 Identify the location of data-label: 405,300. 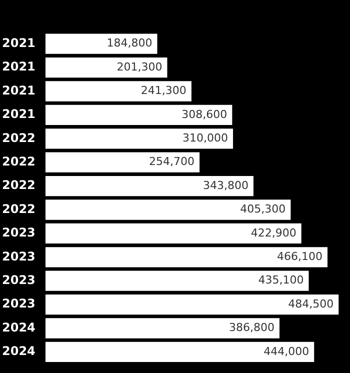
(263, 209).